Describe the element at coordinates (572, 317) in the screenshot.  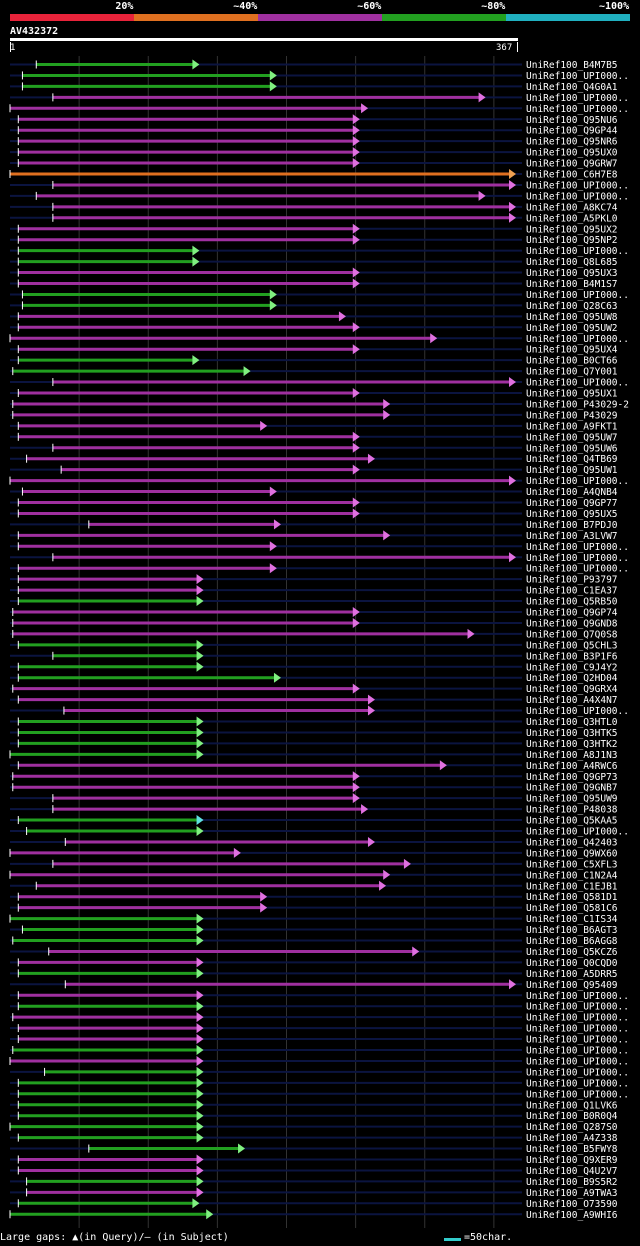
I see `hit-name: UniRef100_Q95UW8` at that location.